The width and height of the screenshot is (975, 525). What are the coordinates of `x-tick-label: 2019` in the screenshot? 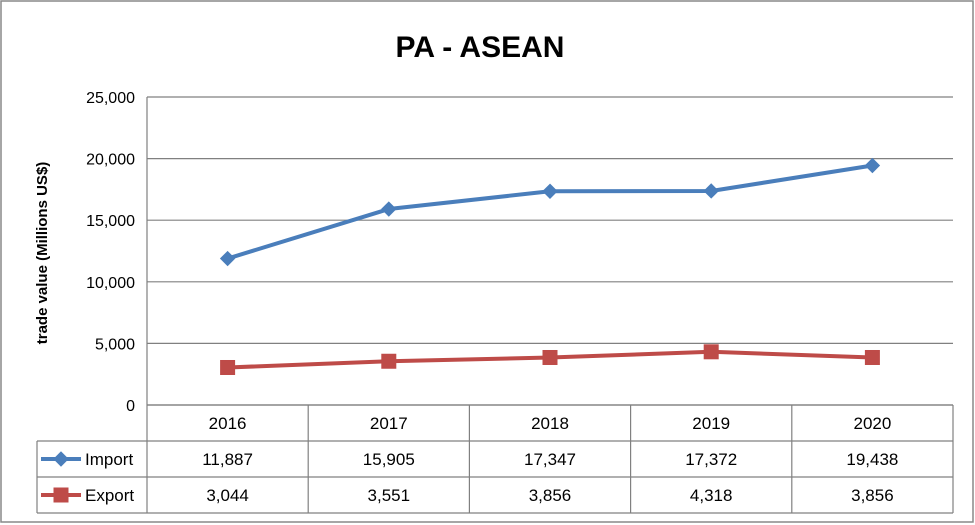 It's located at (711, 423).